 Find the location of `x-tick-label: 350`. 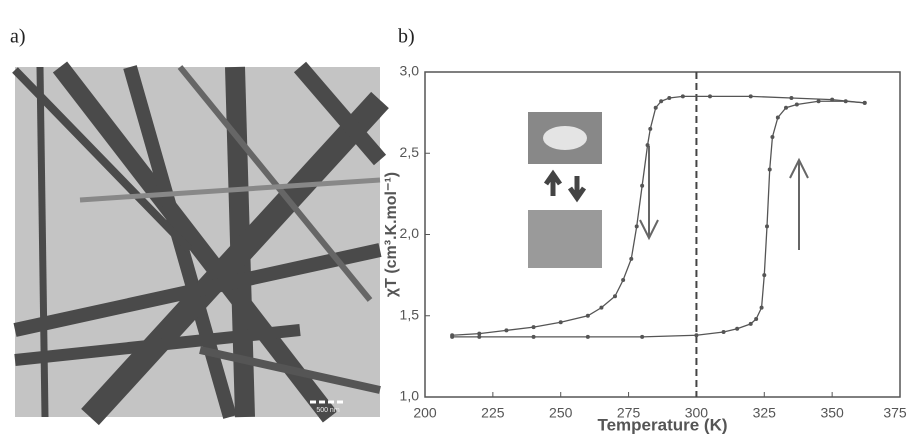

x-tick-label: 350 is located at coordinates (832, 413).